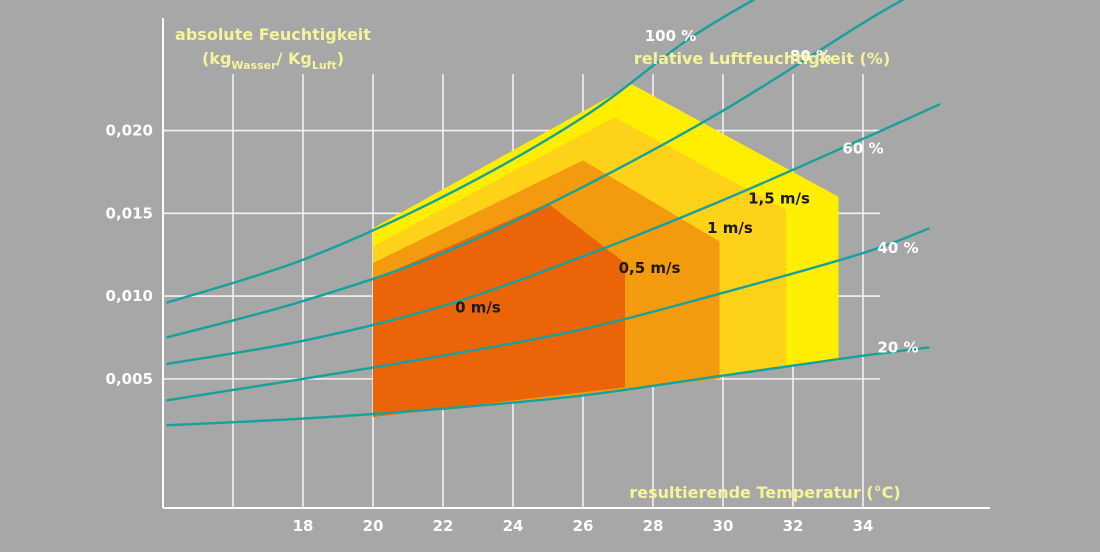  What do you see at coordinates (779, 198) in the screenshot?
I see `comfort-zone-label-1: 1,5 m/s` at bounding box center [779, 198].